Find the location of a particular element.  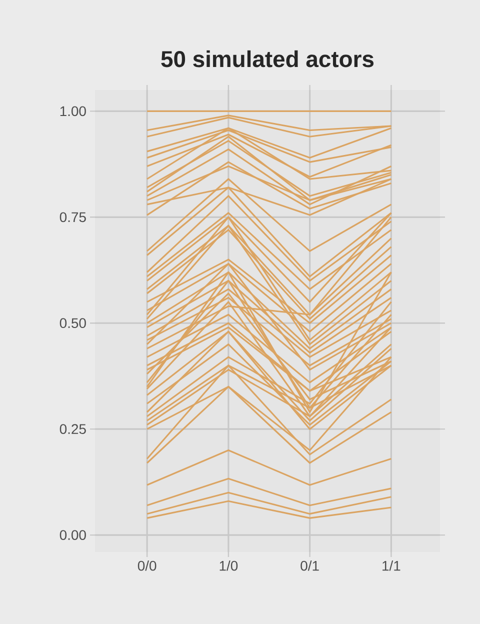

y-tick-label: 1.00 is located at coordinates (73, 111).